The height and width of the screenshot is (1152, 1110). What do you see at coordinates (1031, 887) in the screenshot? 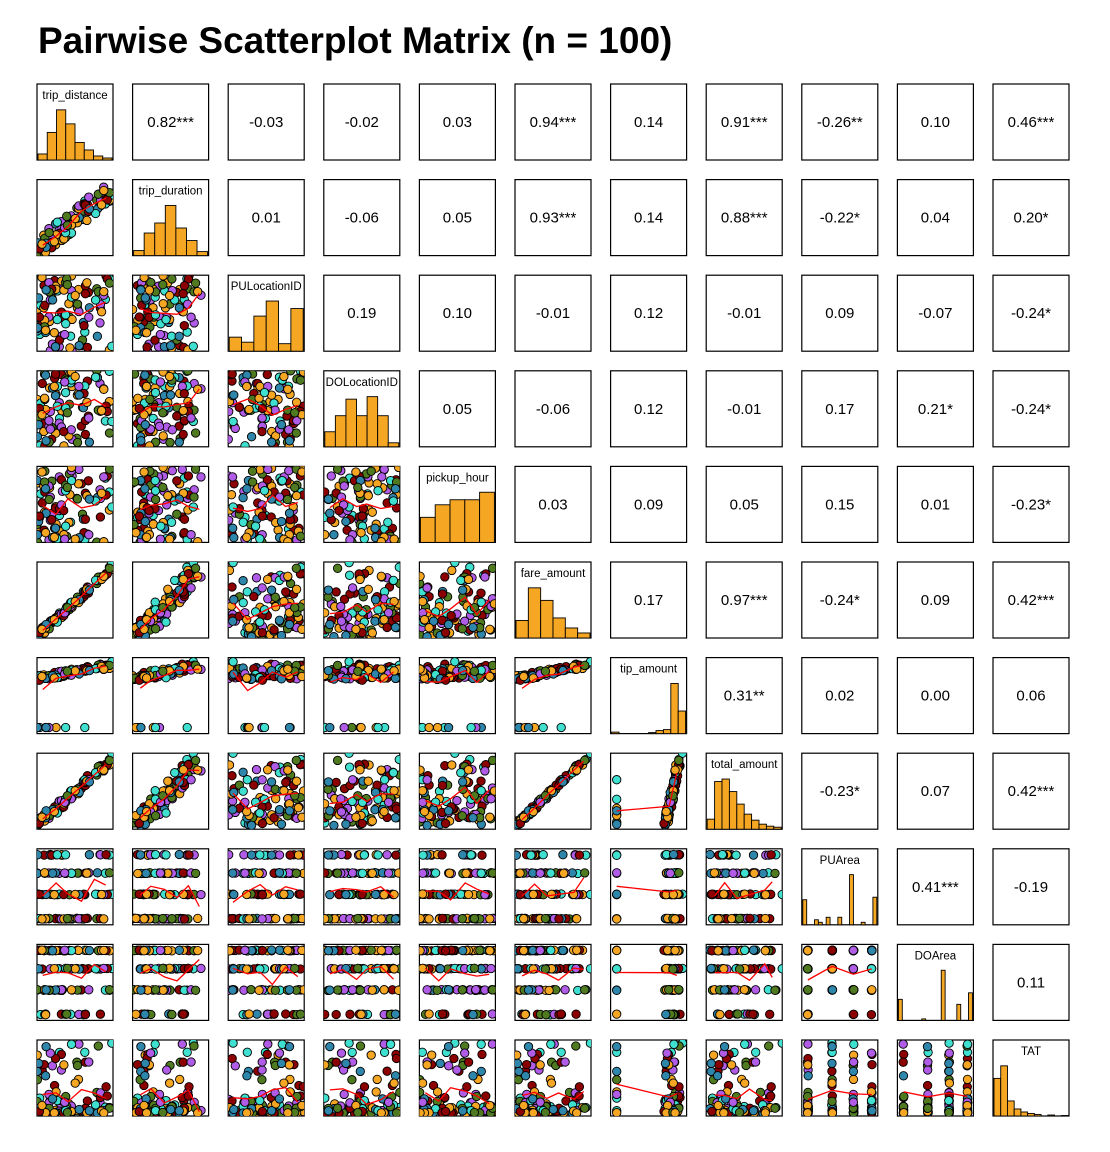
I see `correlation-label: -0.19` at bounding box center [1031, 887].